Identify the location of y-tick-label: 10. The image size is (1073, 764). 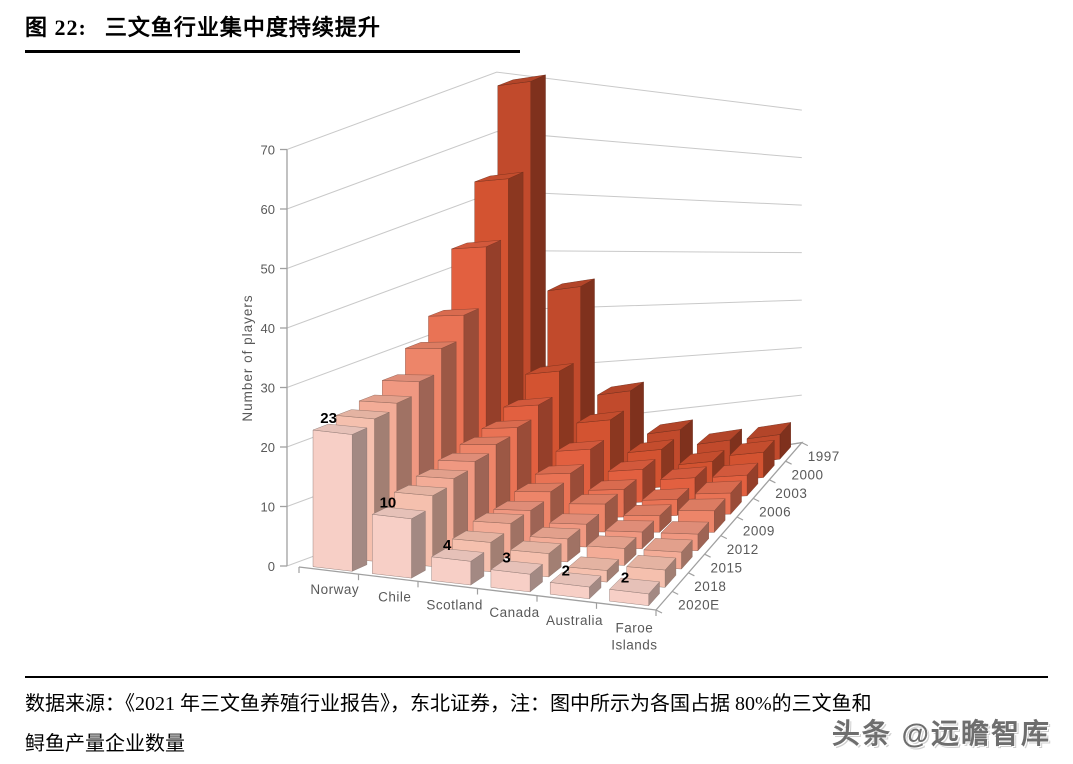
(268, 507).